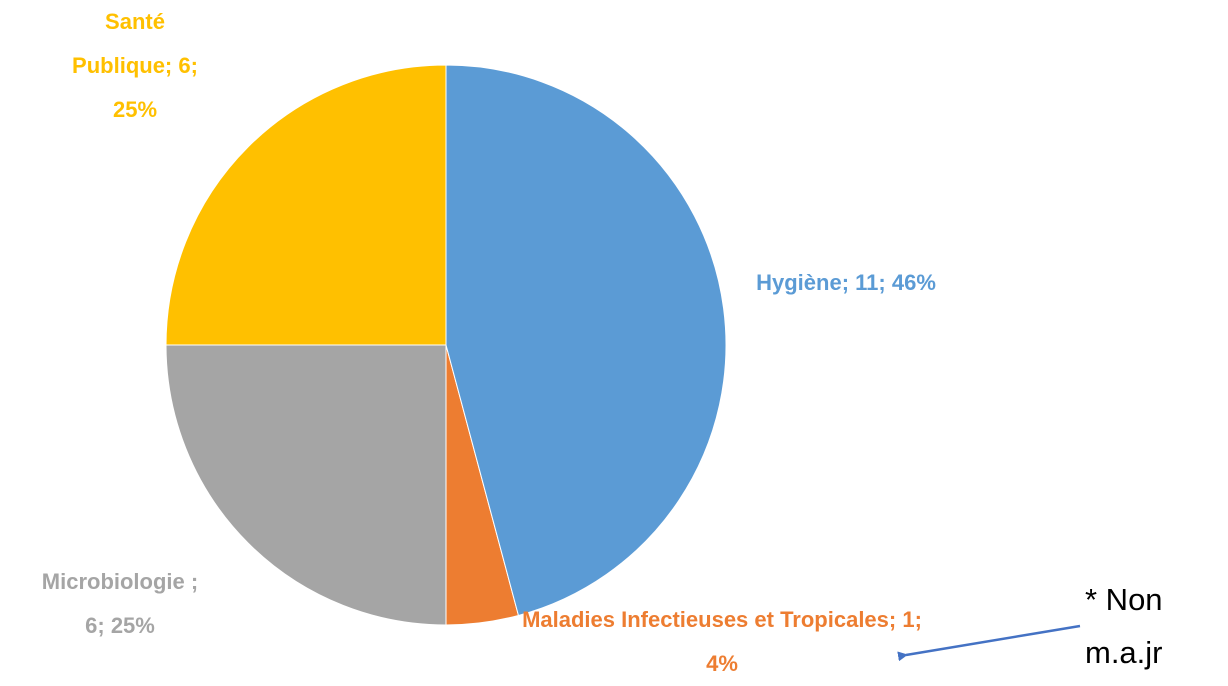 The image size is (1228, 686). What do you see at coordinates (120, 603) in the screenshot?
I see `data-label: Microbiologie ; 6; 25%` at bounding box center [120, 603].